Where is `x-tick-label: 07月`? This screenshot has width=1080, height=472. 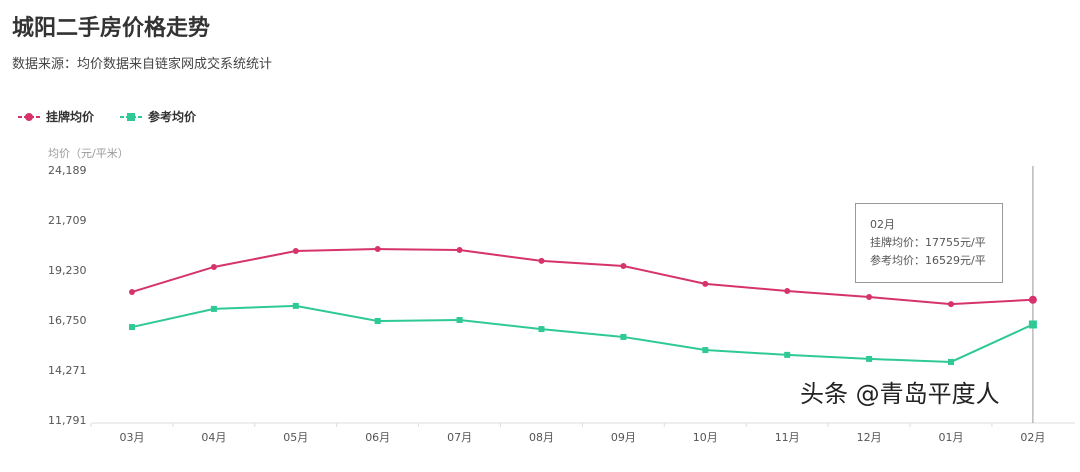 x-tick-label: 07月 is located at coordinates (459, 437).